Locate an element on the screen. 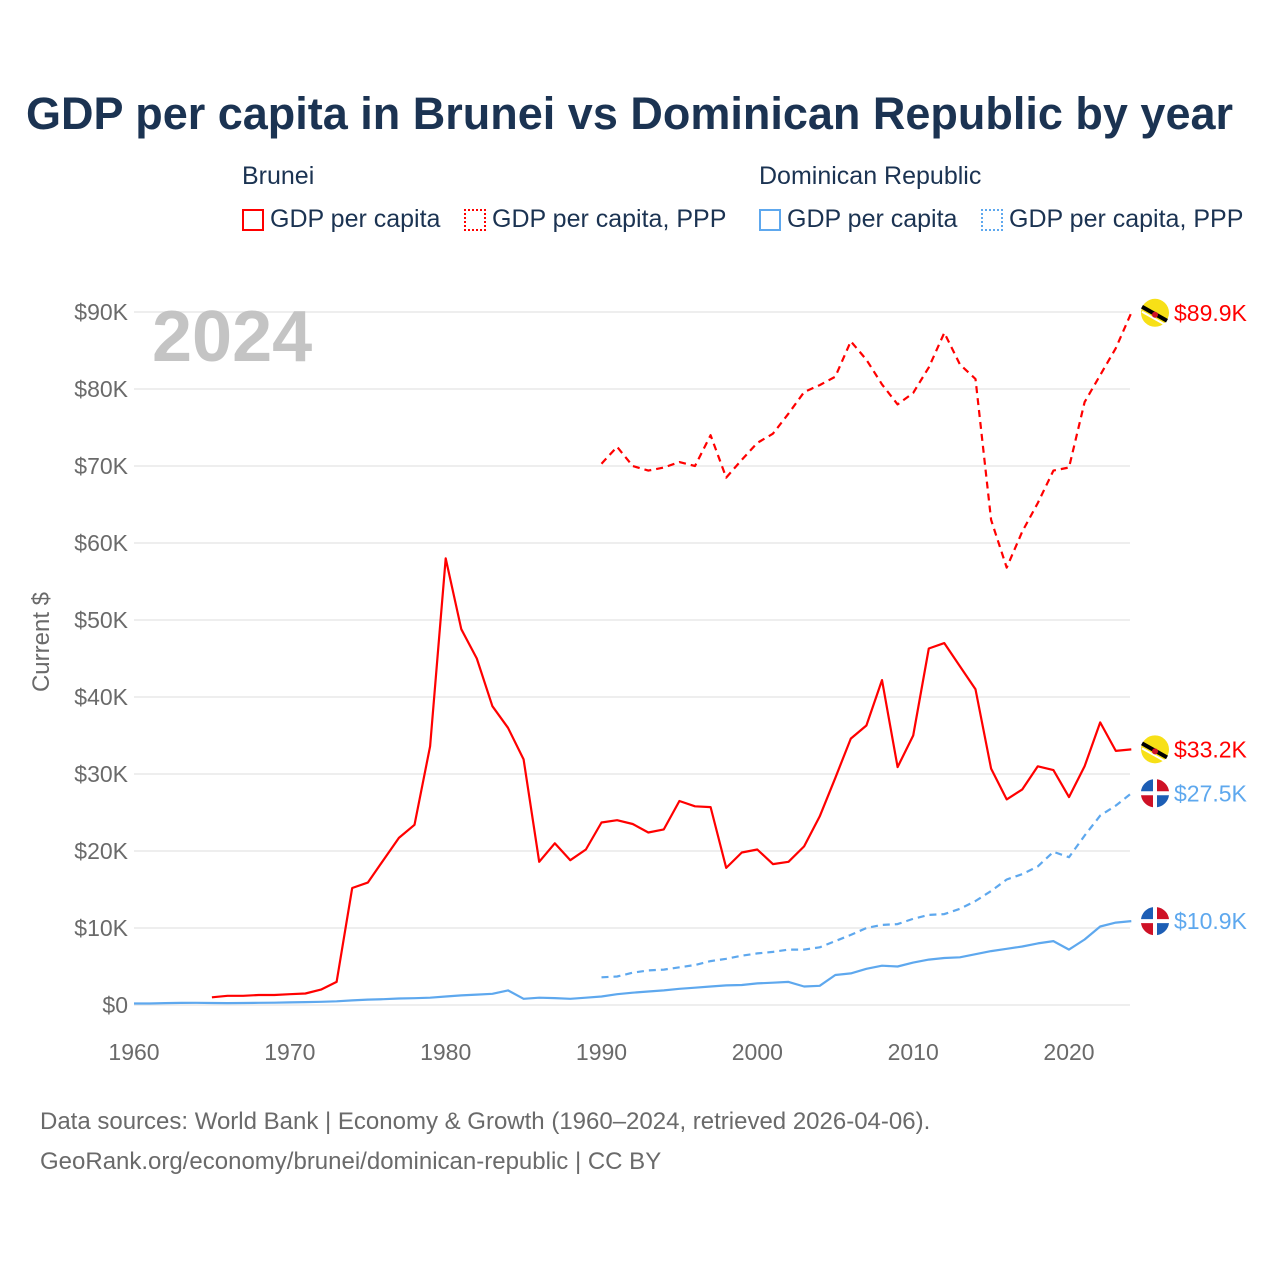  x-tick-label: 1960 is located at coordinates (133, 1052).